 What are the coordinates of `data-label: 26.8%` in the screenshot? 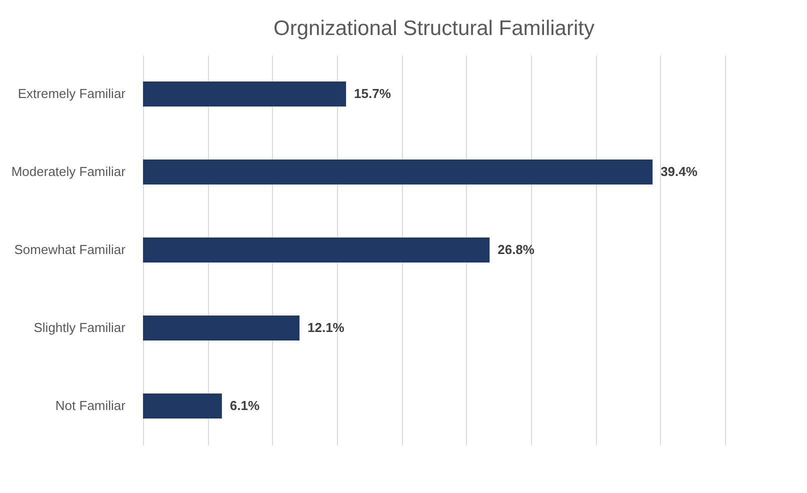 It's located at (516, 249).